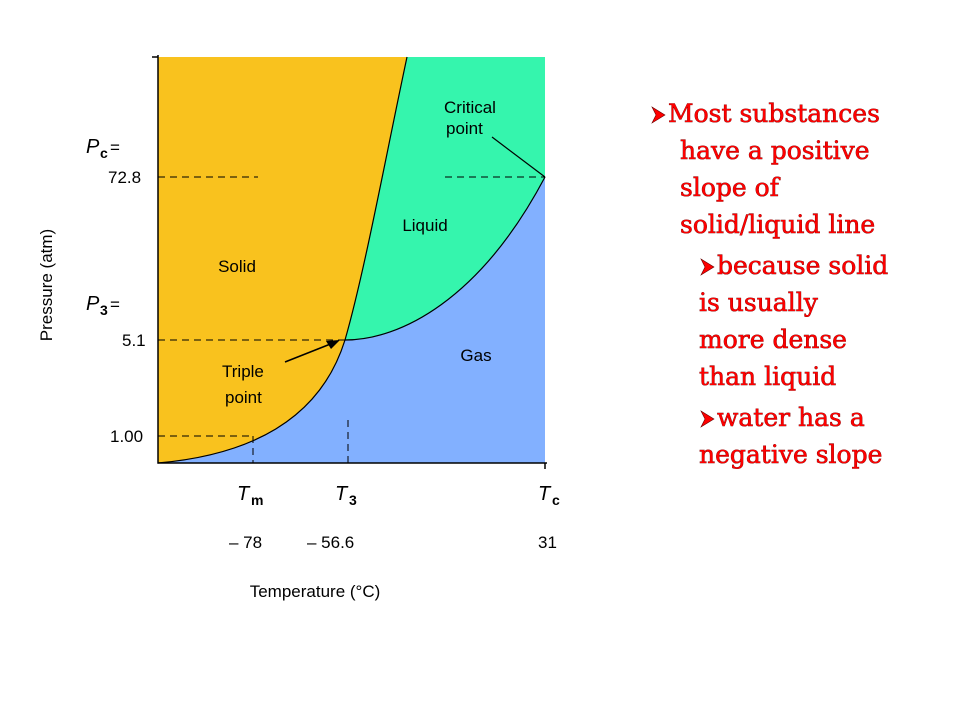  Describe the element at coordinates (730, 187) in the screenshot. I see `bullet-text: slope of` at that location.